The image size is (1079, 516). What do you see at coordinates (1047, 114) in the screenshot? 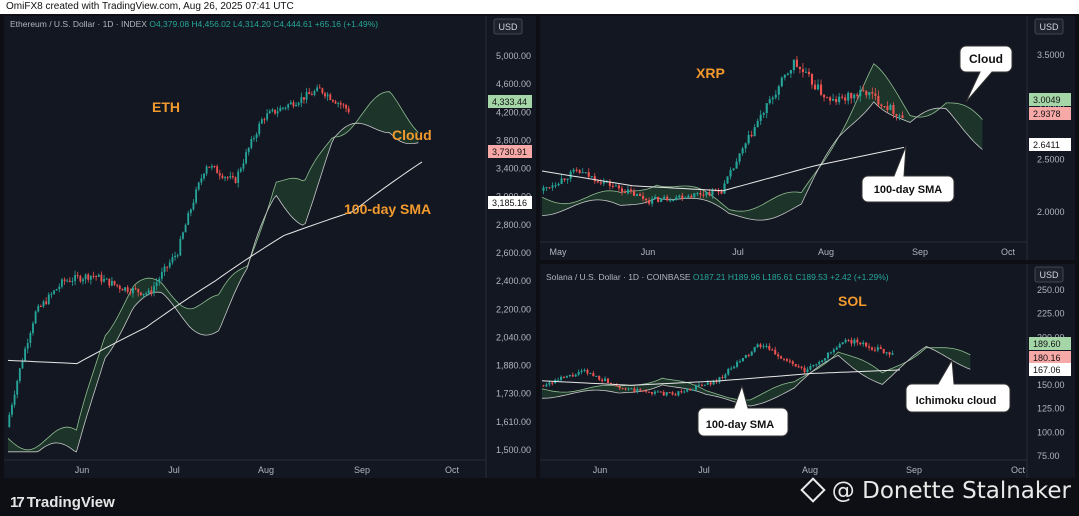
I see `price-label: 2.9378` at bounding box center [1047, 114].